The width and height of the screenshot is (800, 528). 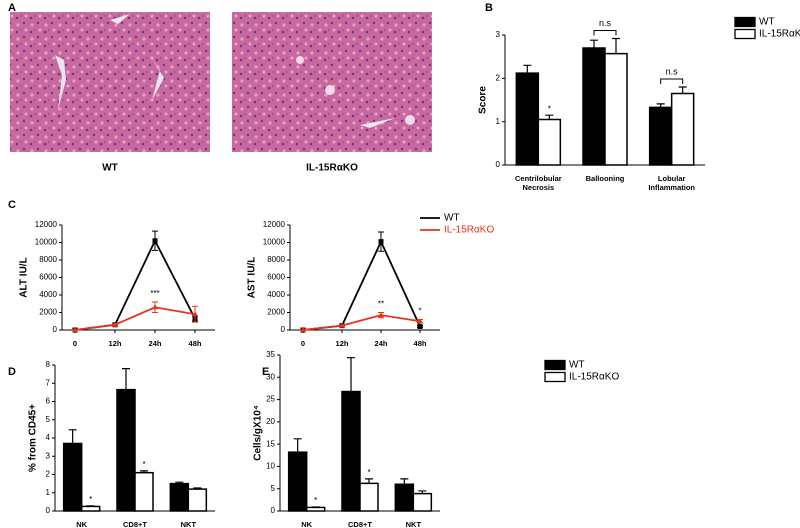 I want to click on y-tick-label: 25, so click(x=270, y=399).